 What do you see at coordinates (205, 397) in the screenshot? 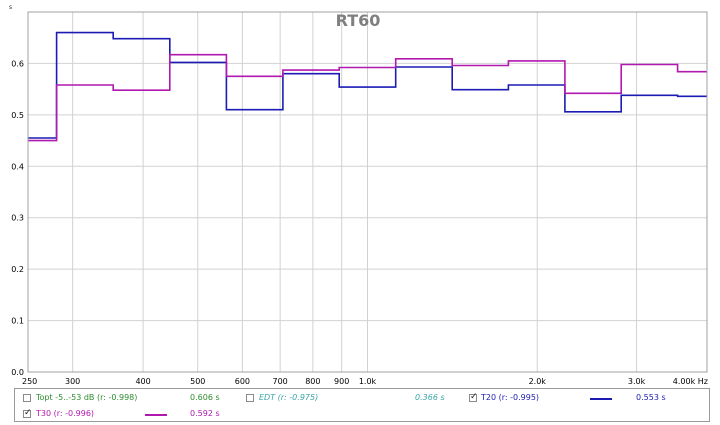
I see `topt-value: 0.606 s` at bounding box center [205, 397].